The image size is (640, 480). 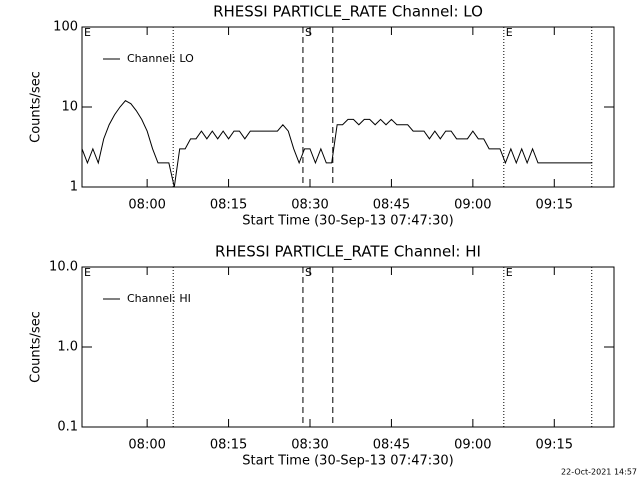 What do you see at coordinates (65, 27) in the screenshot?
I see `y-tick-label: 100` at bounding box center [65, 27].